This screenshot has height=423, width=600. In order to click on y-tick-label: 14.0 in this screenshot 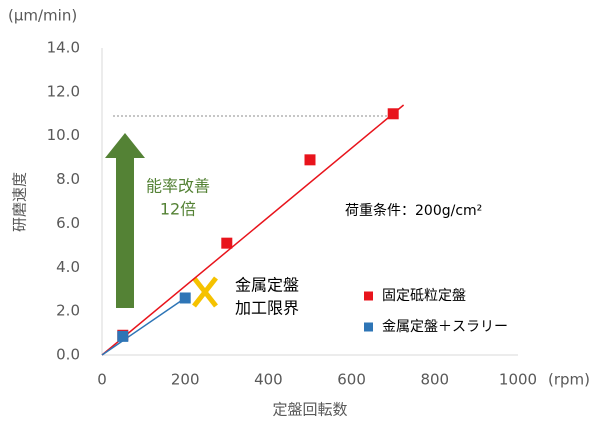, I will do `click(63, 48)`.